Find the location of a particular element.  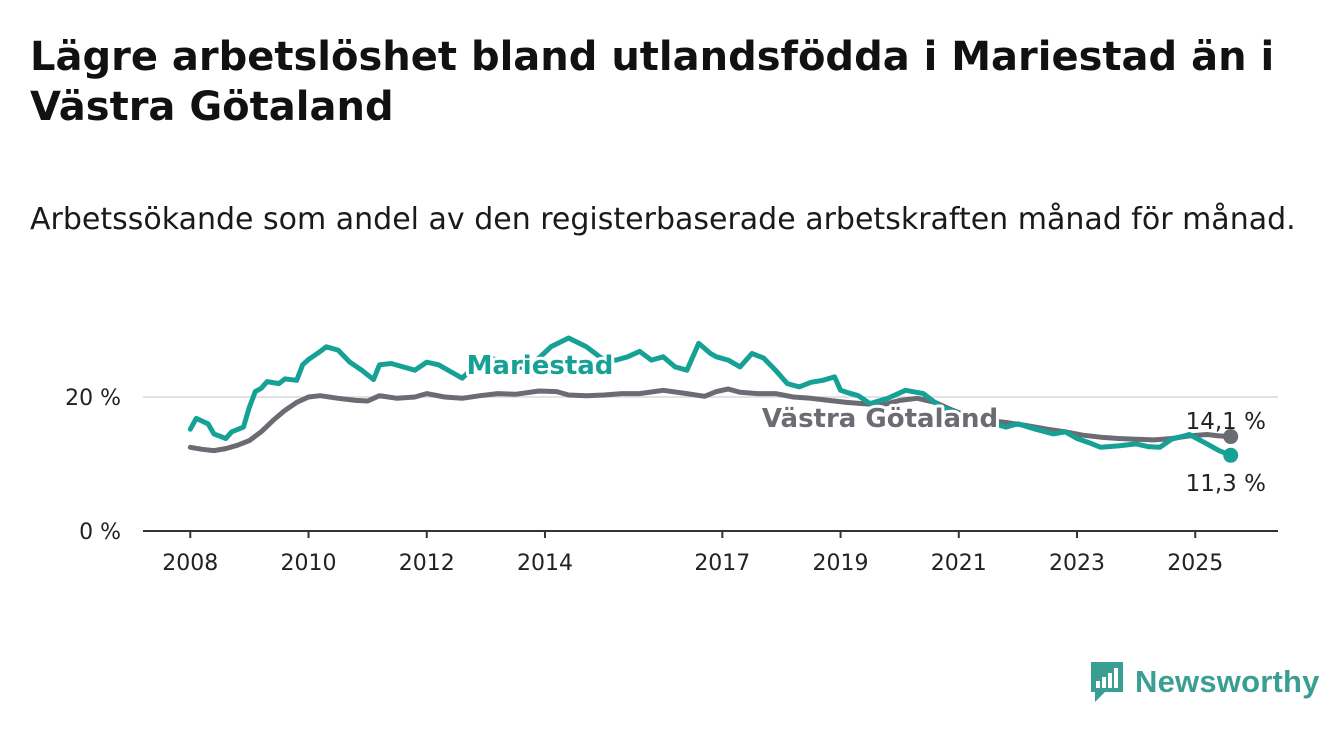

x-tick-label: 2008 is located at coordinates (190, 563).